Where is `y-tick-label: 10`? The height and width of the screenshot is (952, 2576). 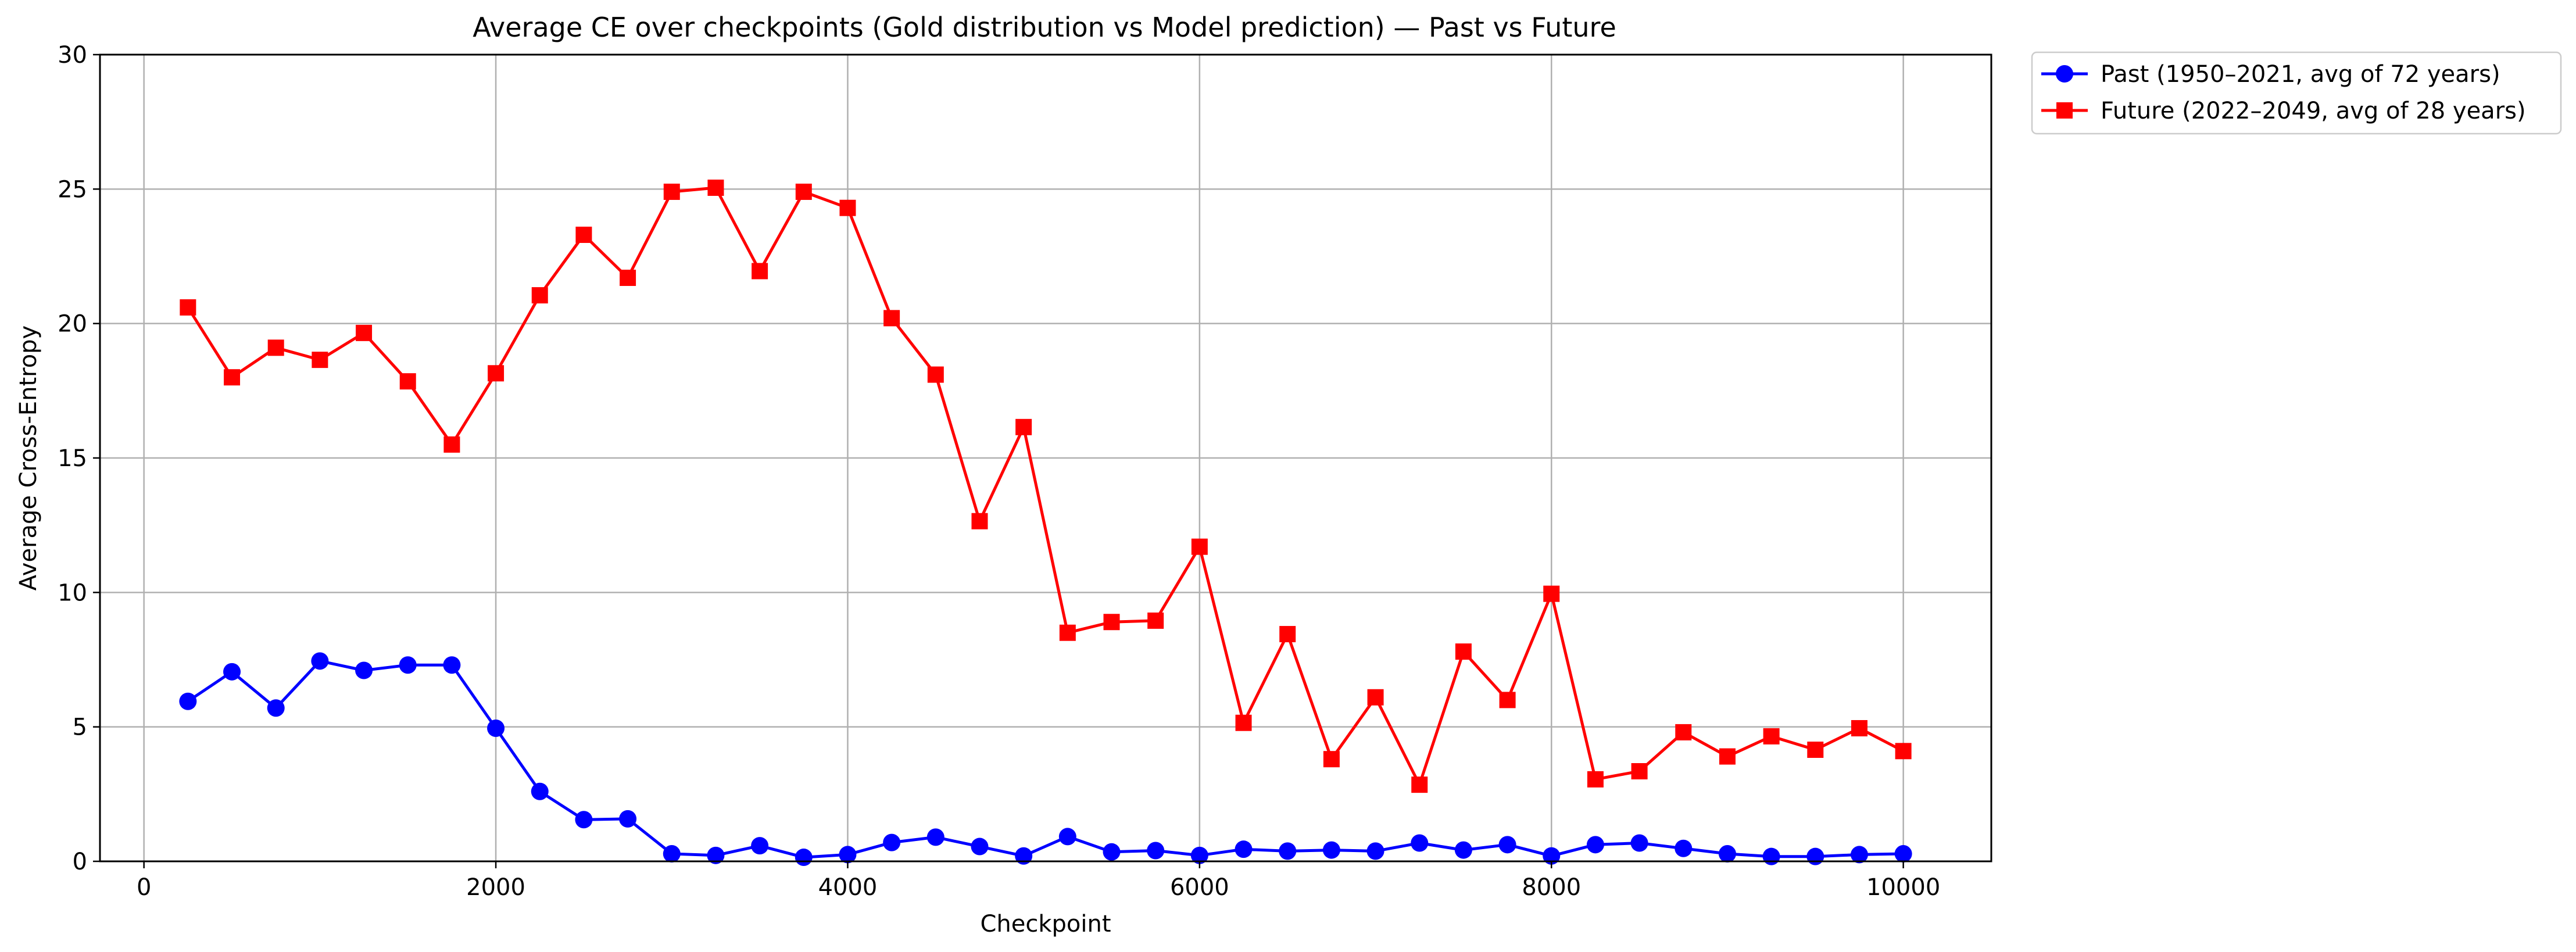
y-tick-label: 10 is located at coordinates (73, 593).